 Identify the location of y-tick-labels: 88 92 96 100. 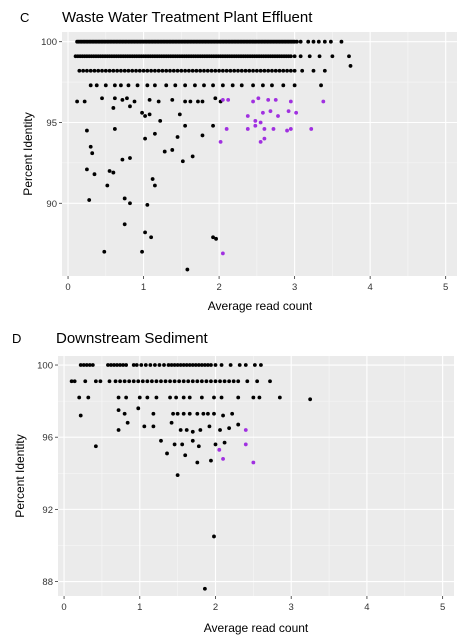
(45, 475).